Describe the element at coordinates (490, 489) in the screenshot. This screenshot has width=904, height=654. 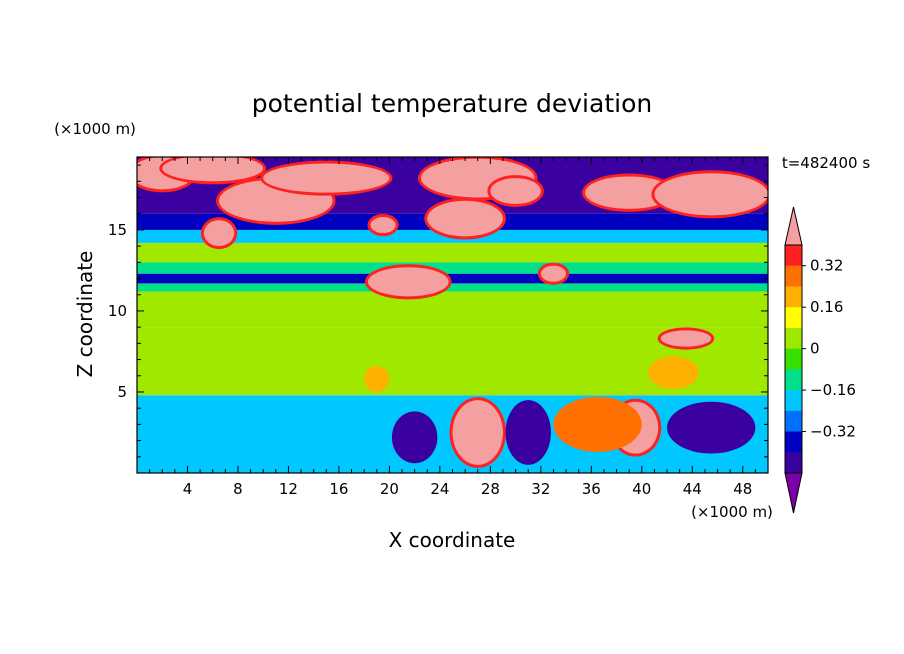
I see `x-tick-label: 28` at that location.